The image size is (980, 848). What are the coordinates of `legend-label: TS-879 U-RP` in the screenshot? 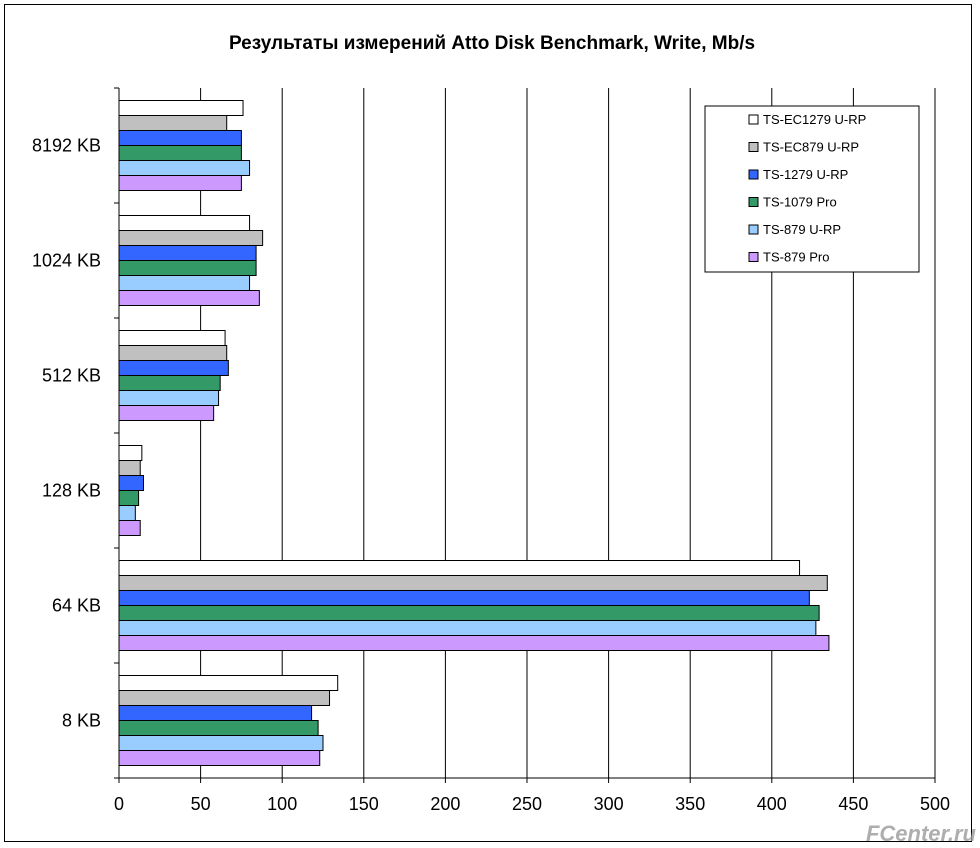 It's located at (802, 229).